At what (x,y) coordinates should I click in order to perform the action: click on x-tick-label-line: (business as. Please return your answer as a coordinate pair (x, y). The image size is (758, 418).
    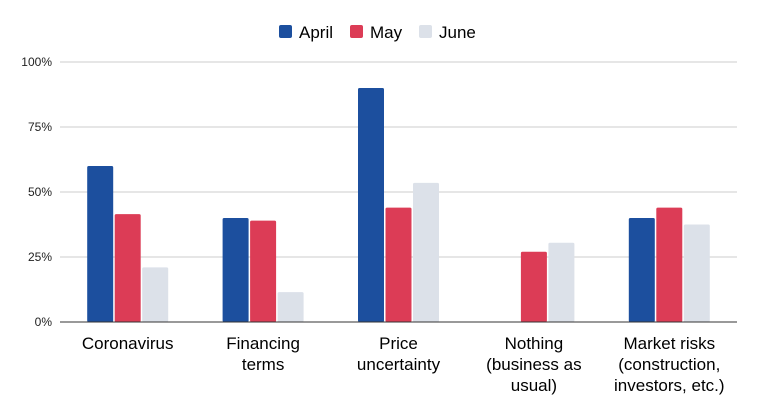
    Looking at the image, I should click on (533, 364).